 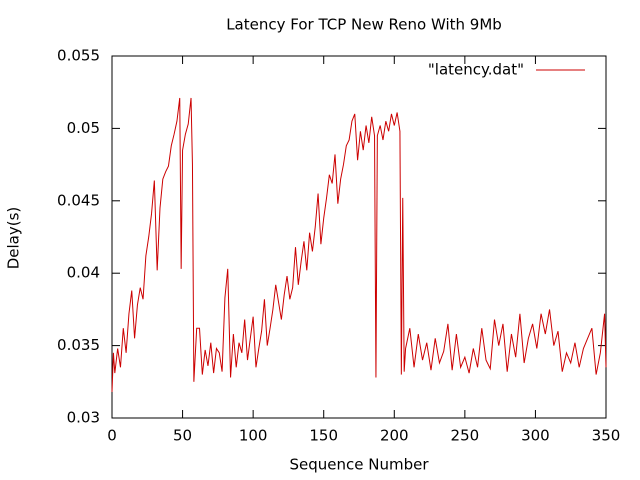 What do you see at coordinates (83, 418) in the screenshot?
I see `y-tick-label: 0.03` at bounding box center [83, 418].